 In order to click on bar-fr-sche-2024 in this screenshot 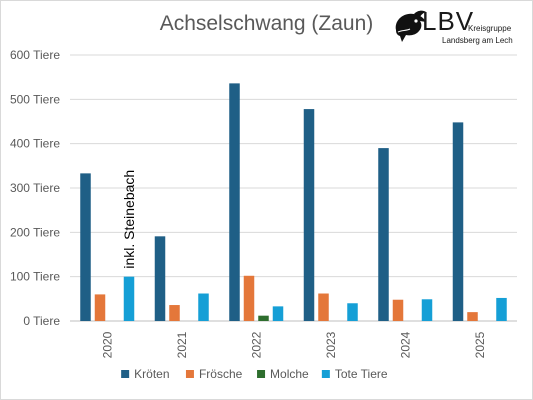, I will do `click(398, 310)`.